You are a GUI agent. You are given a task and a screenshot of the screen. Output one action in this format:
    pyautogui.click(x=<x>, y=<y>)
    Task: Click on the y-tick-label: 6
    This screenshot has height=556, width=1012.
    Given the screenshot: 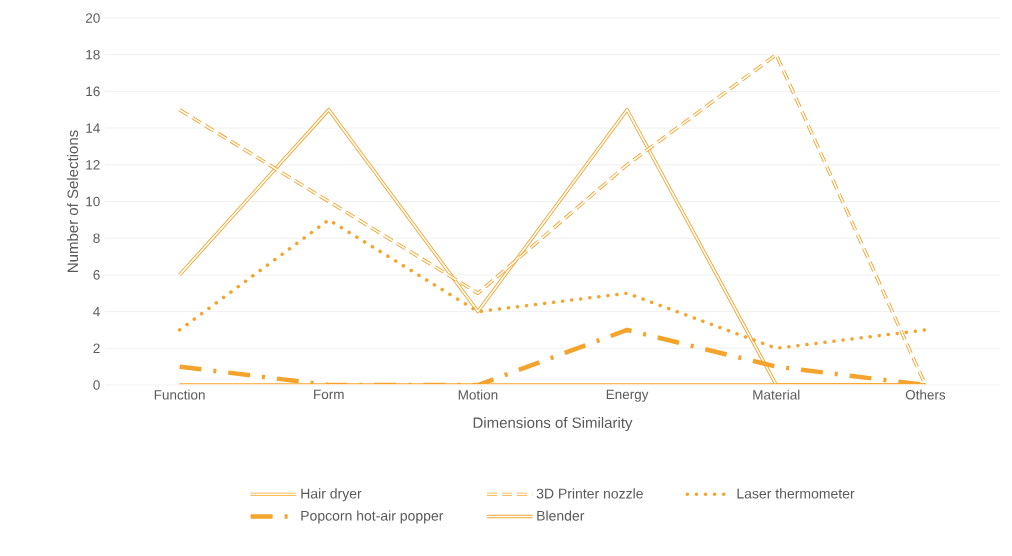 What is the action you would take?
    pyautogui.click(x=96, y=275)
    